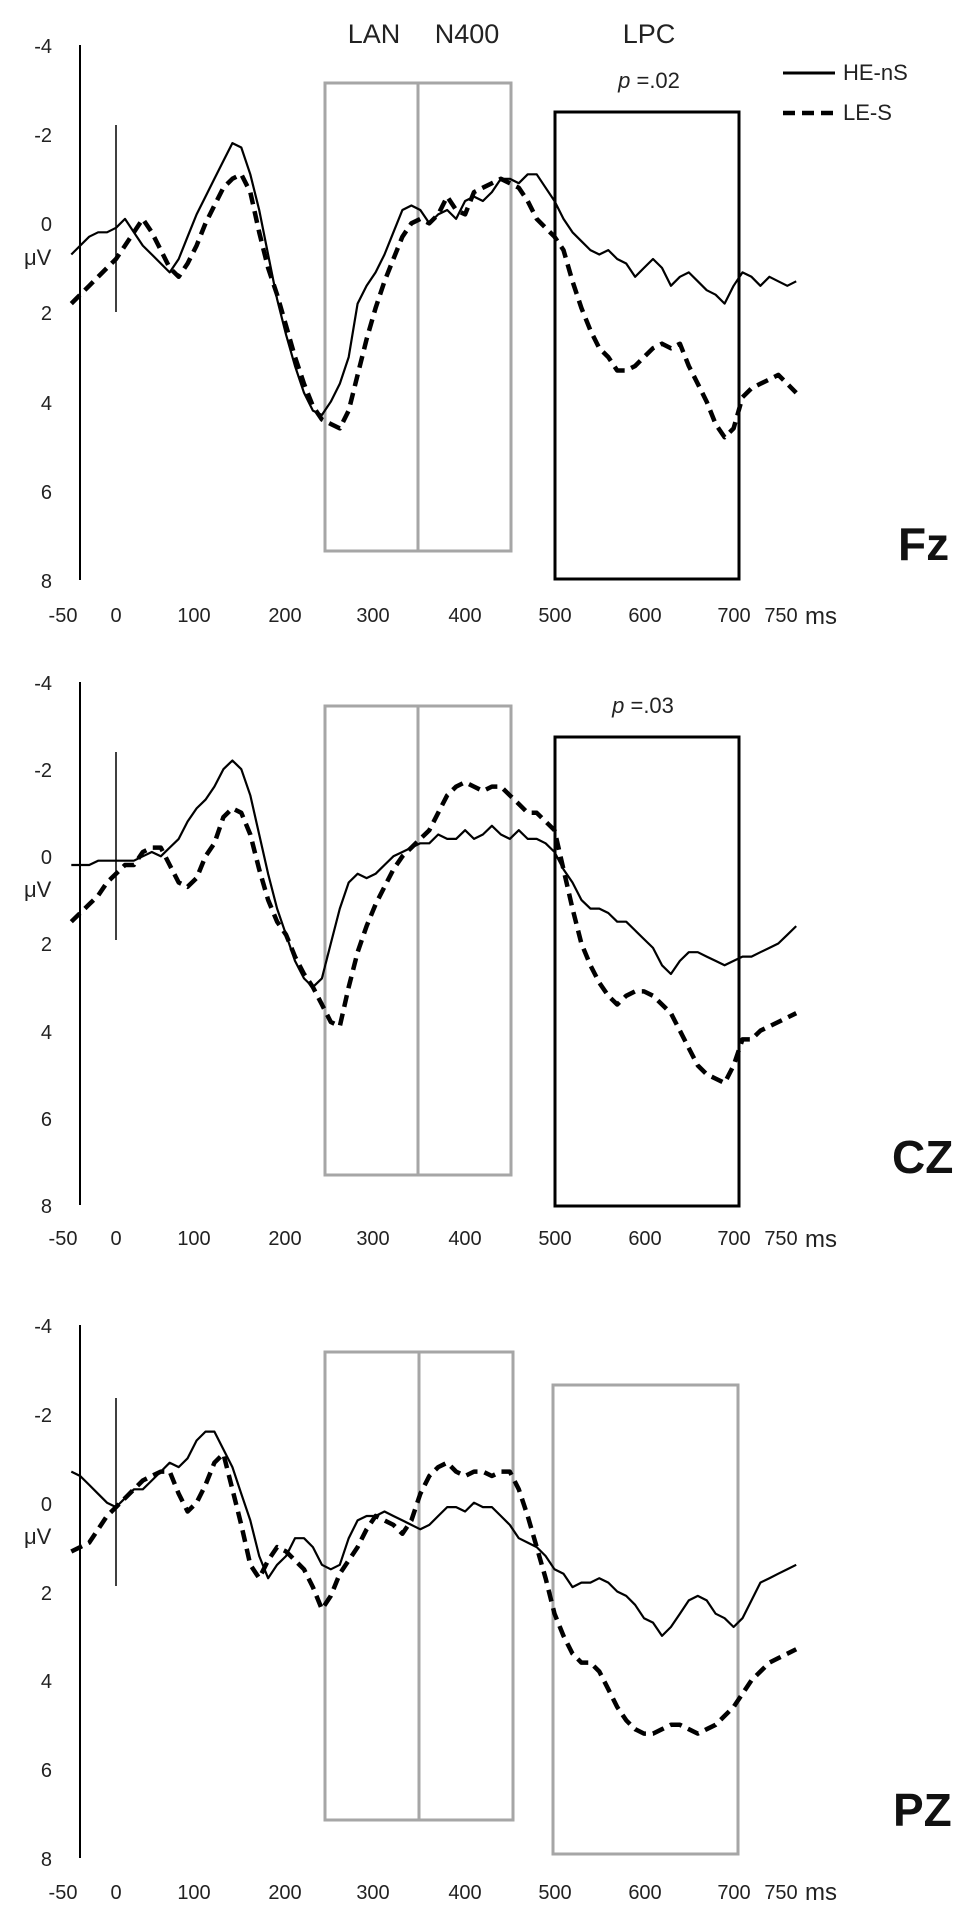 The image size is (971, 1908). What do you see at coordinates (467, 34) in the screenshot?
I see `n400-label: N400` at bounding box center [467, 34].